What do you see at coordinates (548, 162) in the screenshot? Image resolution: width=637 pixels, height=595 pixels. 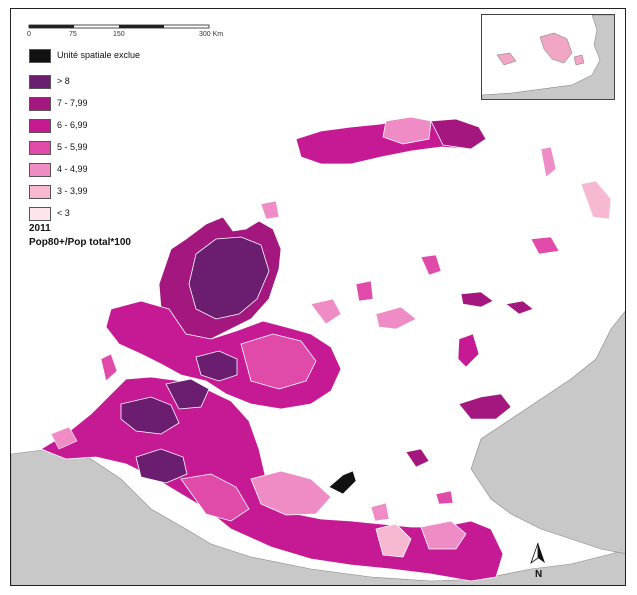 I see `island-east-pink` at bounding box center [548, 162].